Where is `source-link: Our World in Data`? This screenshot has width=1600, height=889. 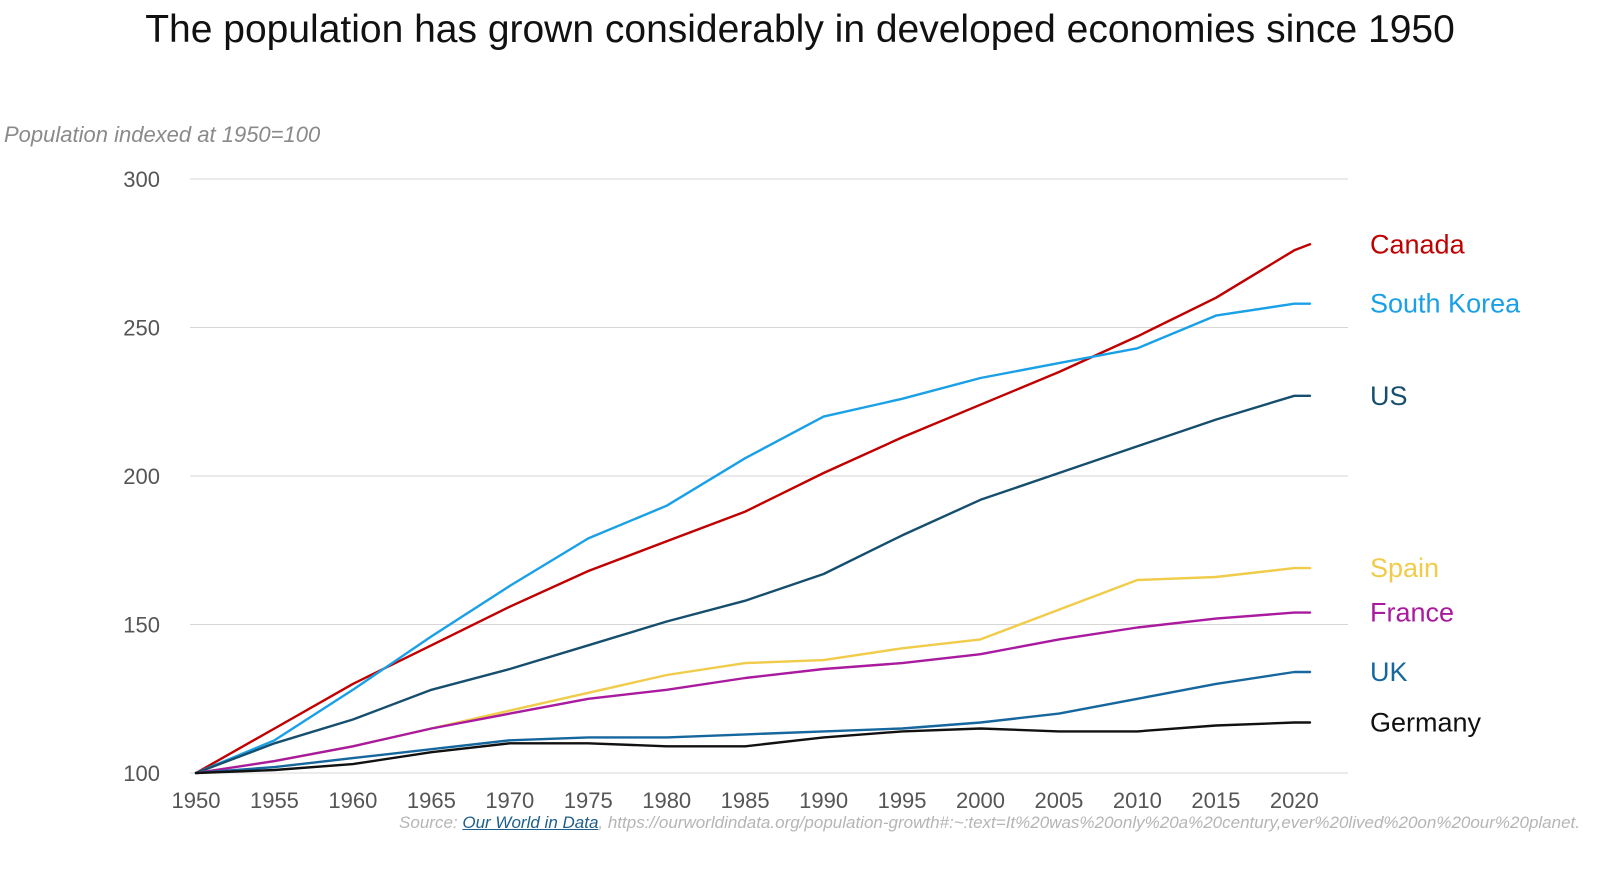
source-link: Our World in Data is located at coordinates (530, 822).